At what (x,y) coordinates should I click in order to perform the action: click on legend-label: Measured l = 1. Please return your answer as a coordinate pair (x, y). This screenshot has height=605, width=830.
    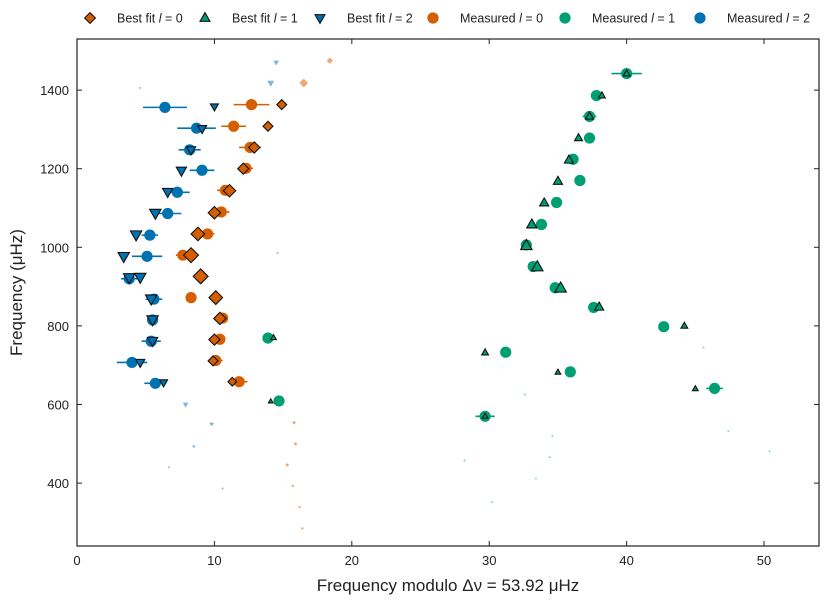
    Looking at the image, I should click on (633, 19).